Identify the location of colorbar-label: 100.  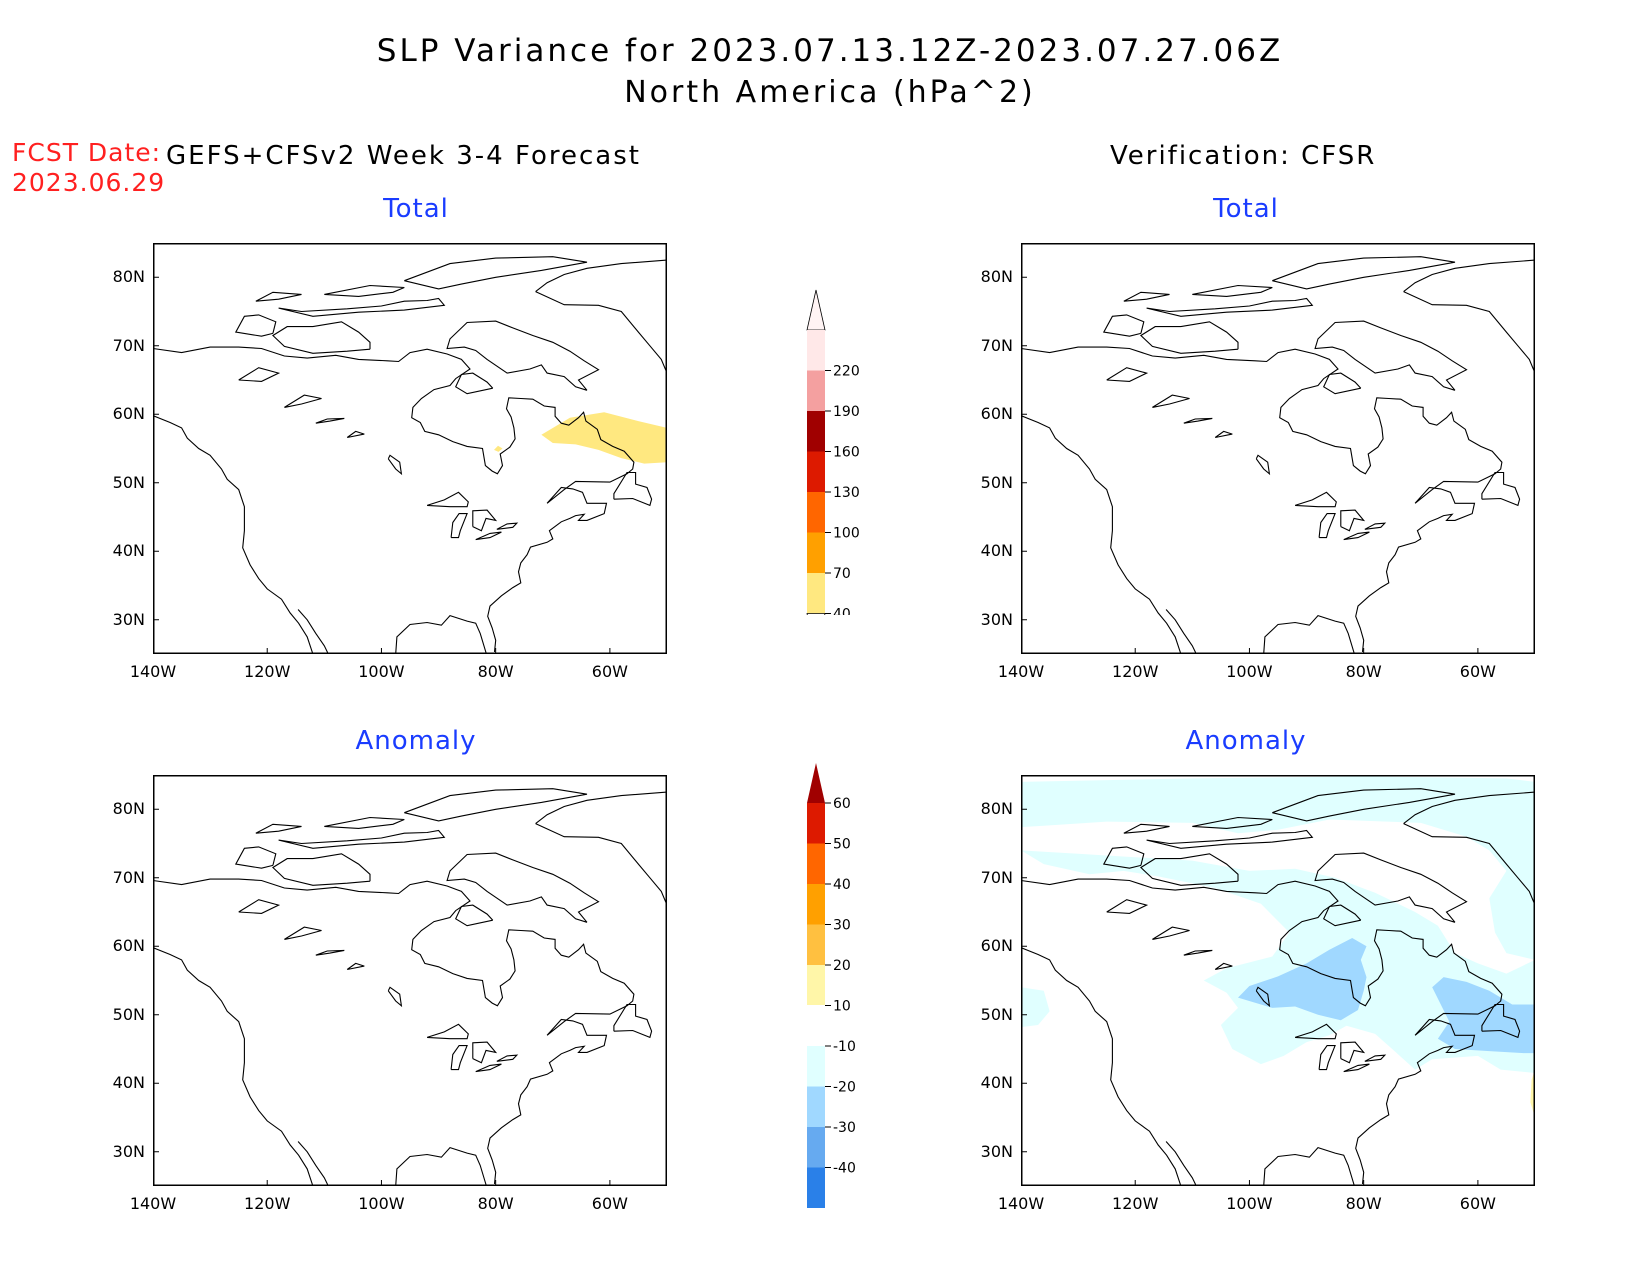
(846, 534).